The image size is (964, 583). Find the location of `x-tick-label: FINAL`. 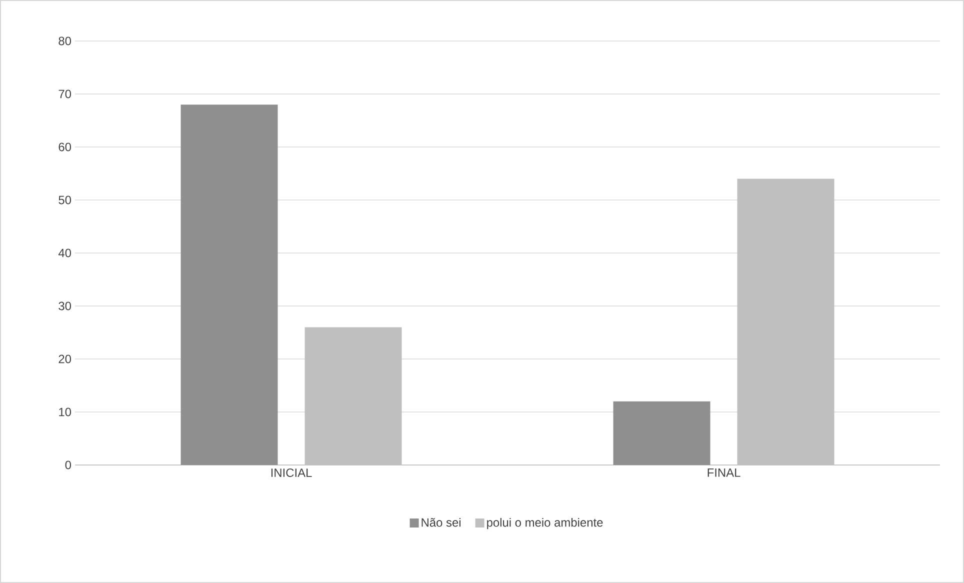

x-tick-label: FINAL is located at coordinates (724, 472).